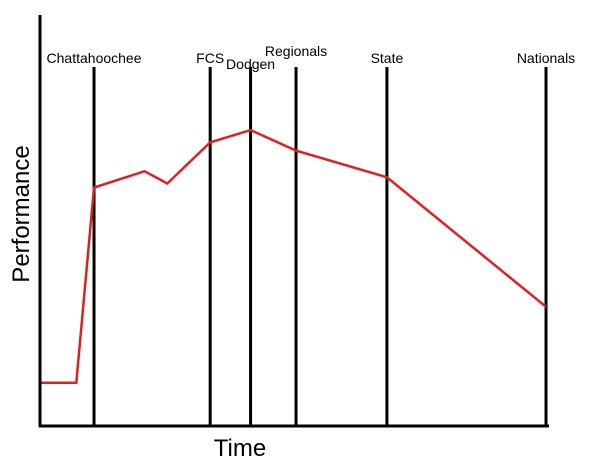 Image resolution: width=590 pixels, height=470 pixels. Describe the element at coordinates (210, 58) in the screenshot. I see `event-marker-label-fcs: FCS` at that location.